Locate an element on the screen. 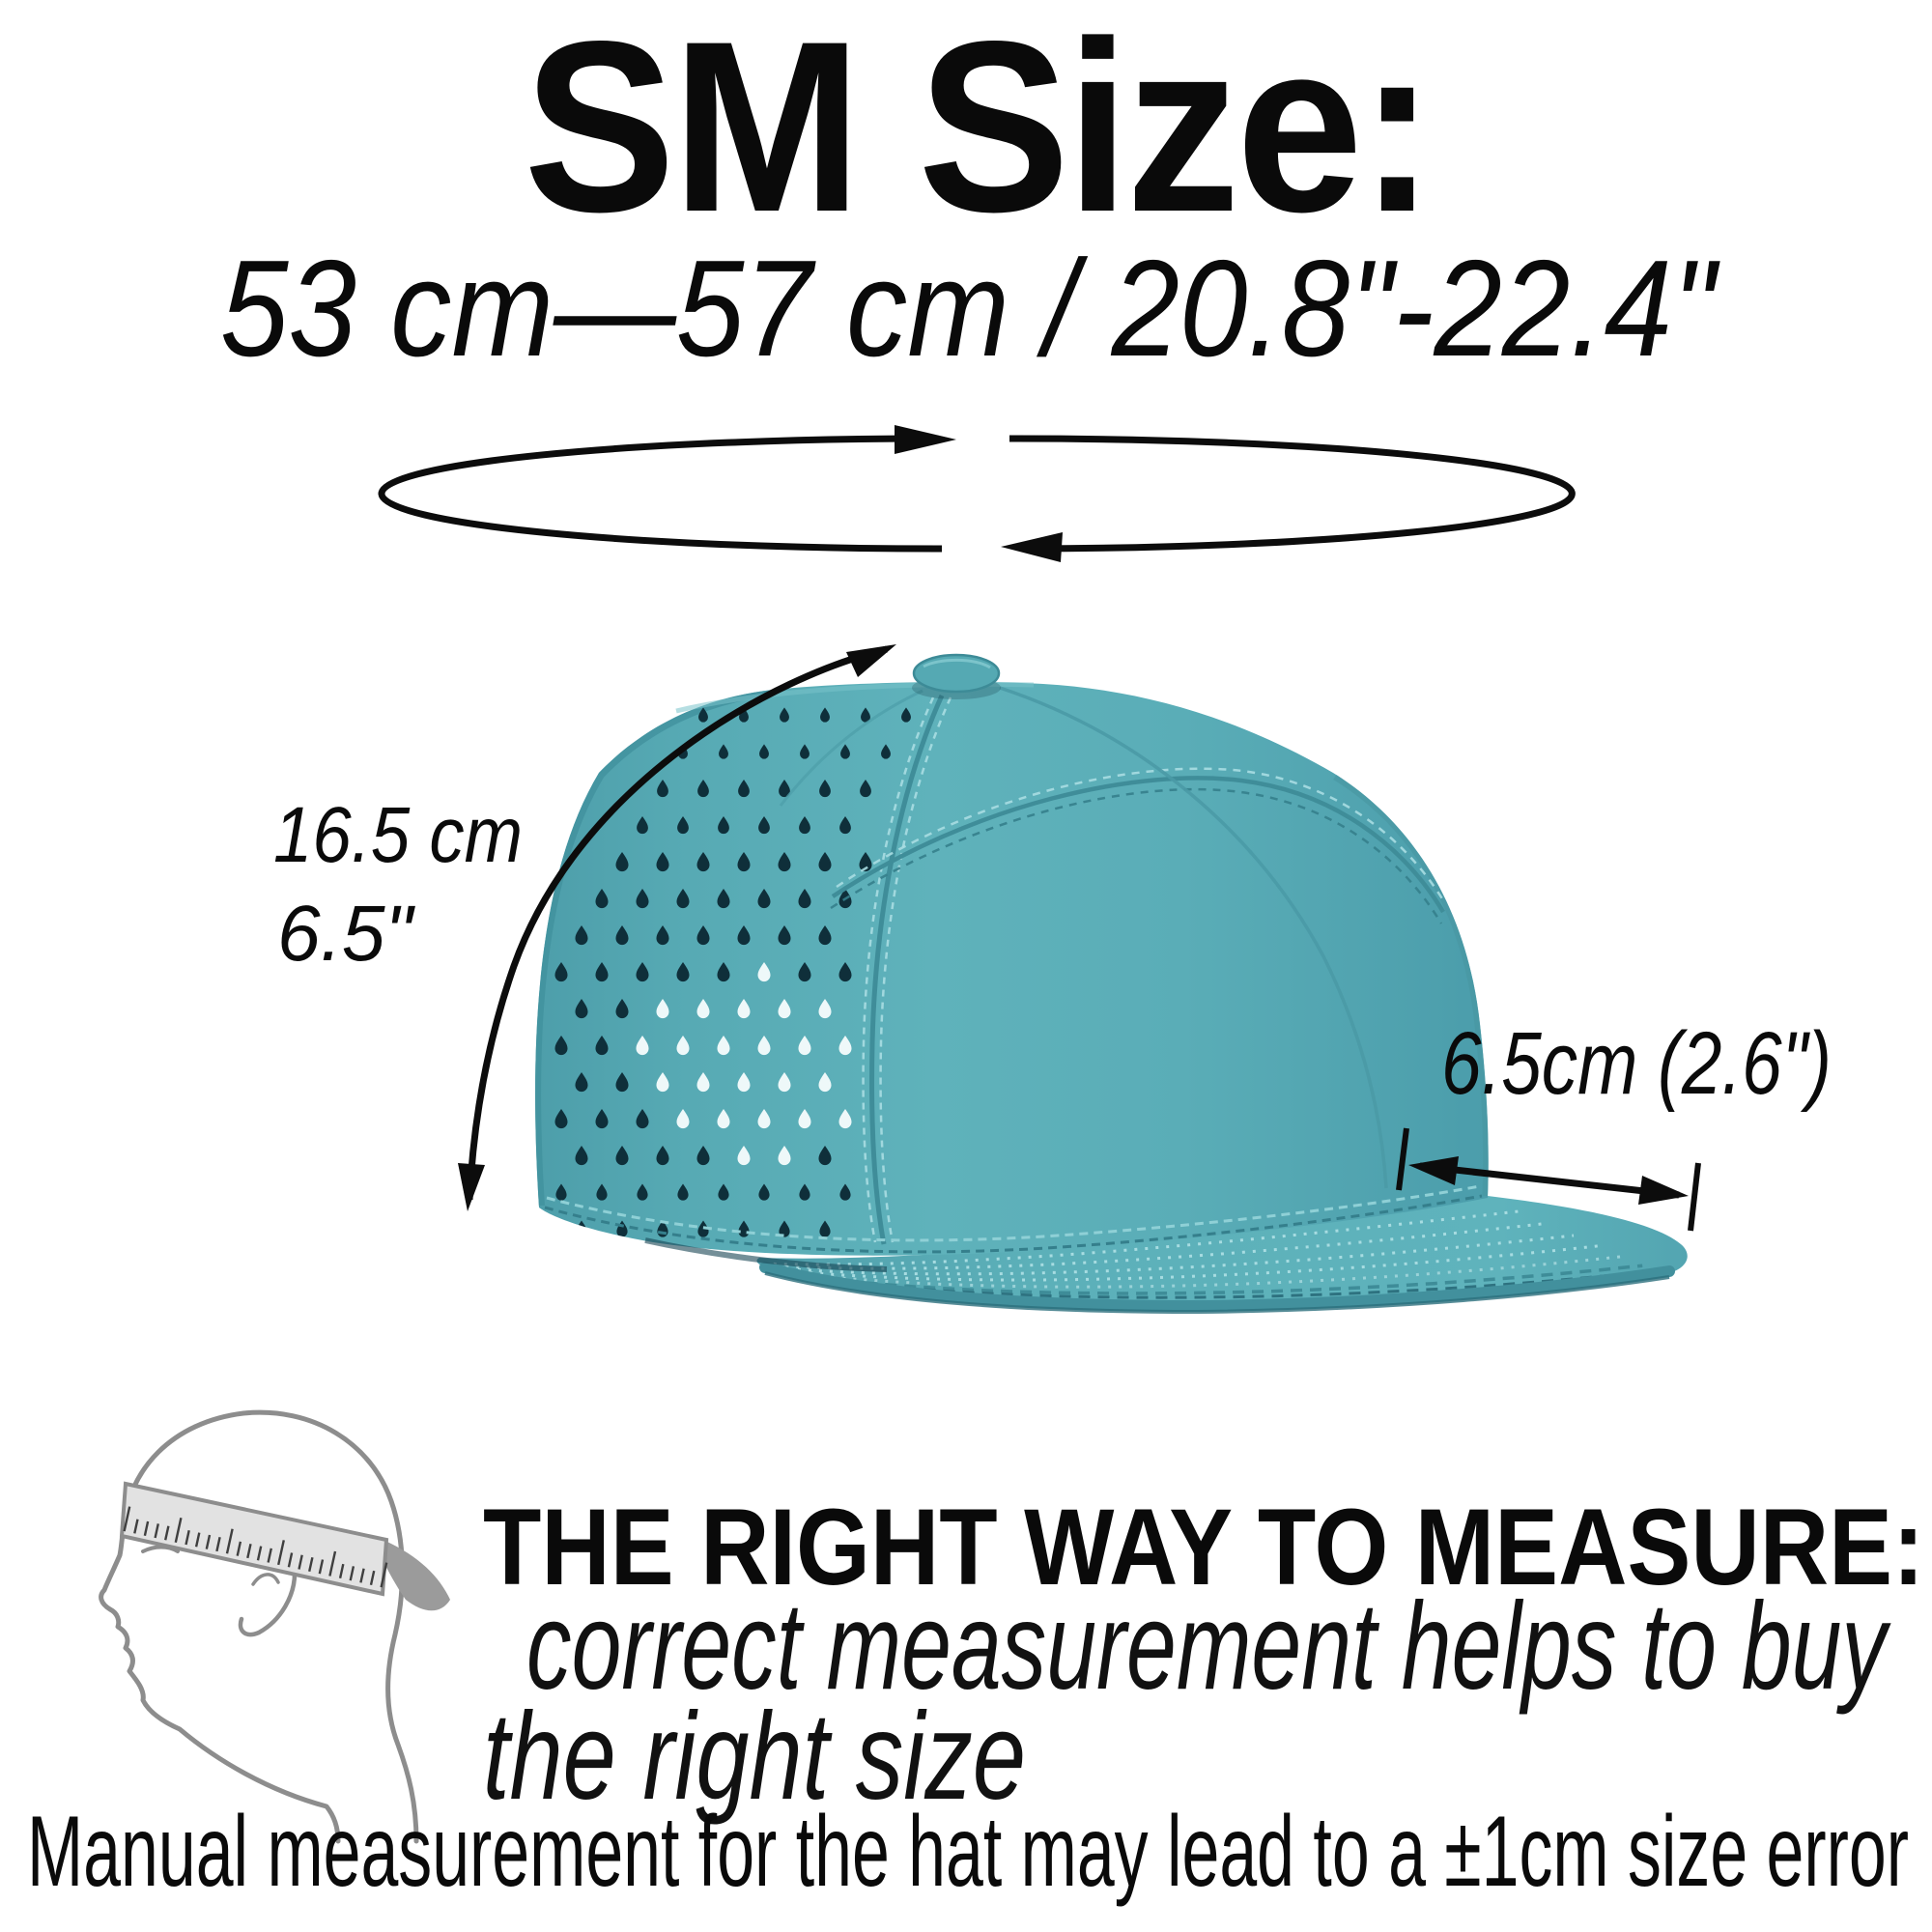  tape-ruler-ticks is located at coordinates (256, 1547).